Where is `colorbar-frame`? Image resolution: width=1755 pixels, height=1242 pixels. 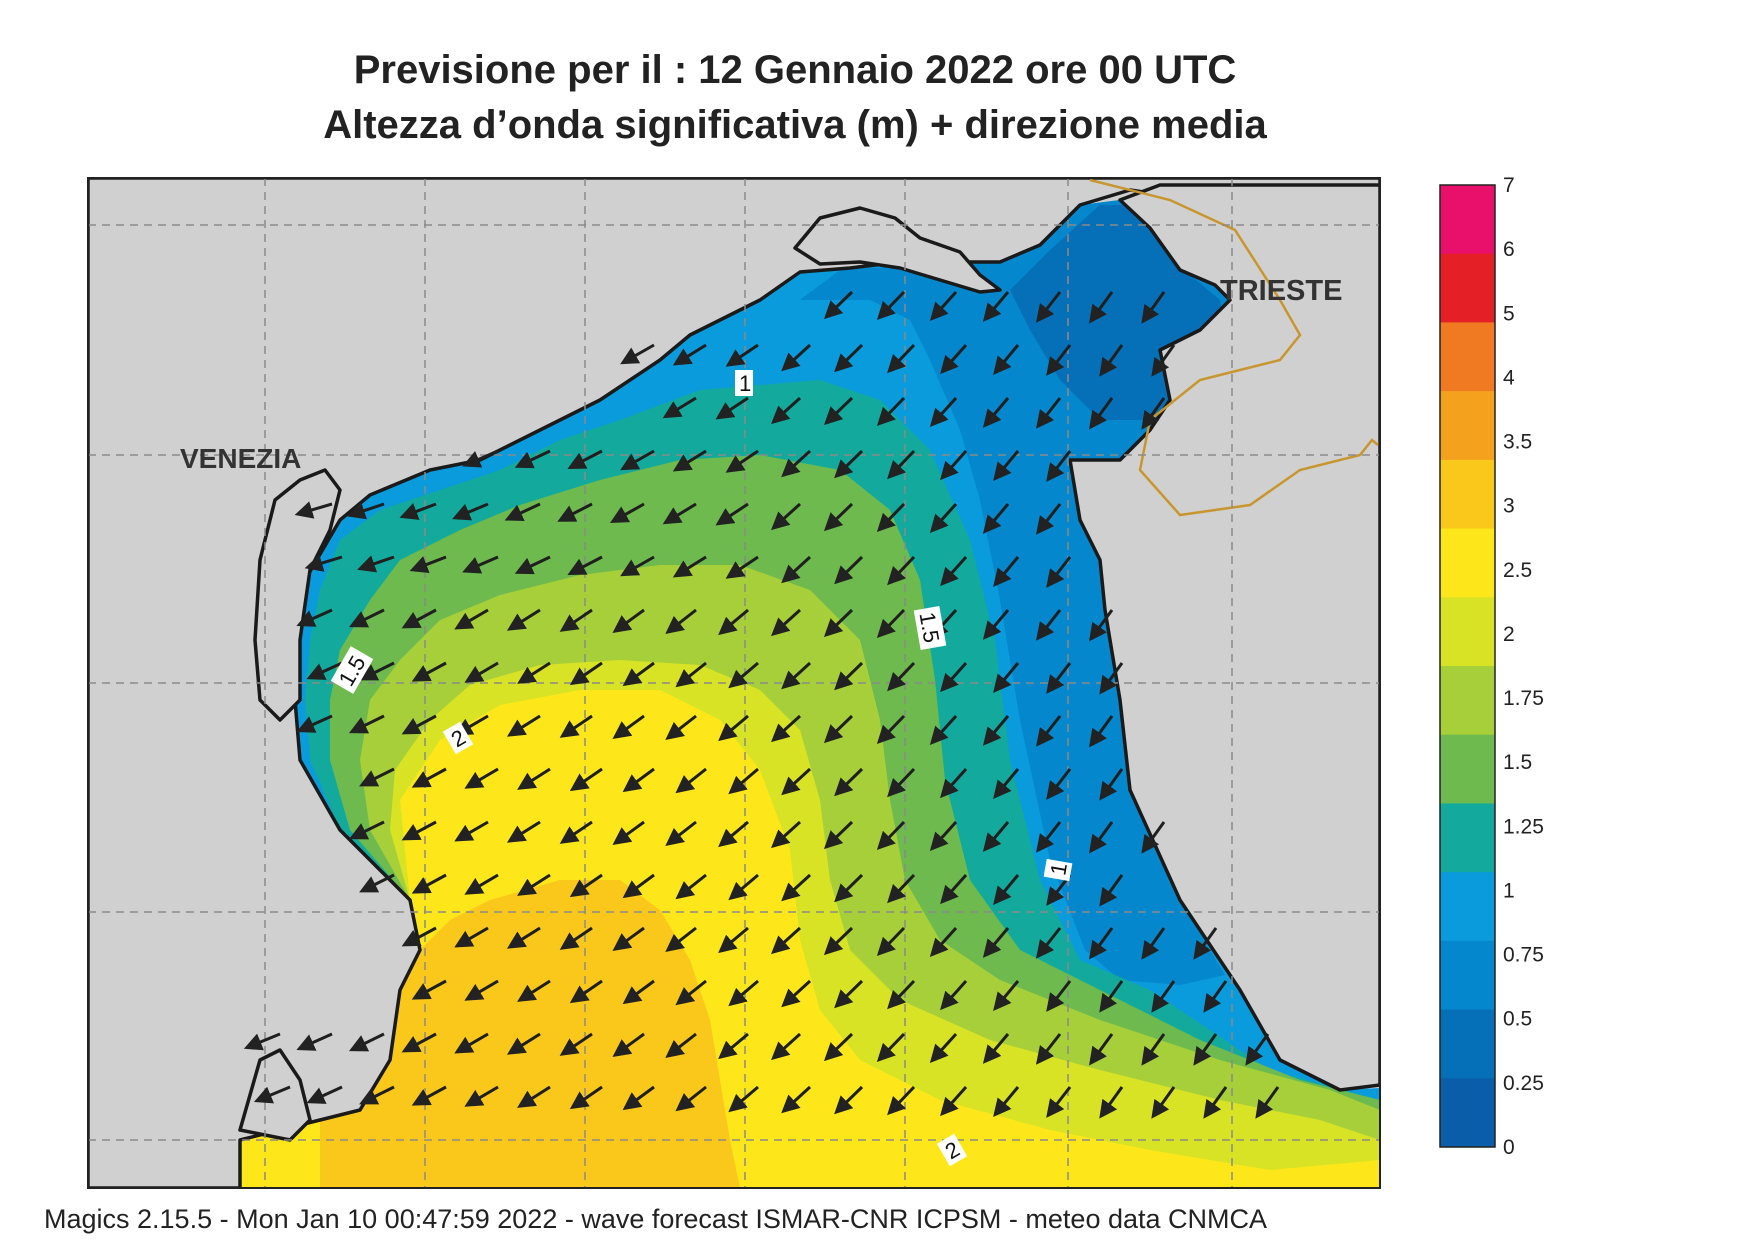
colorbar-frame is located at coordinates (1467, 666).